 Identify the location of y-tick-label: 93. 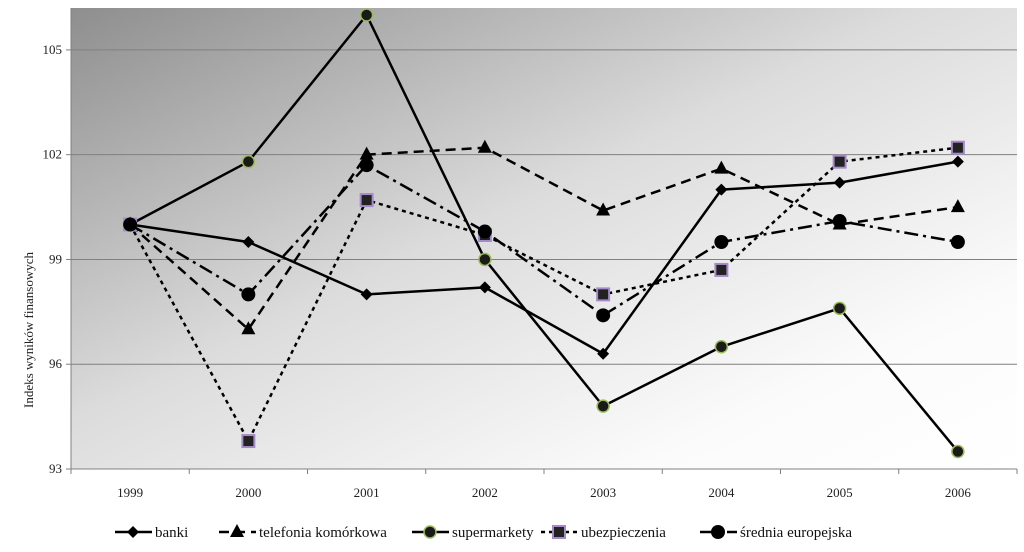
(55, 468).